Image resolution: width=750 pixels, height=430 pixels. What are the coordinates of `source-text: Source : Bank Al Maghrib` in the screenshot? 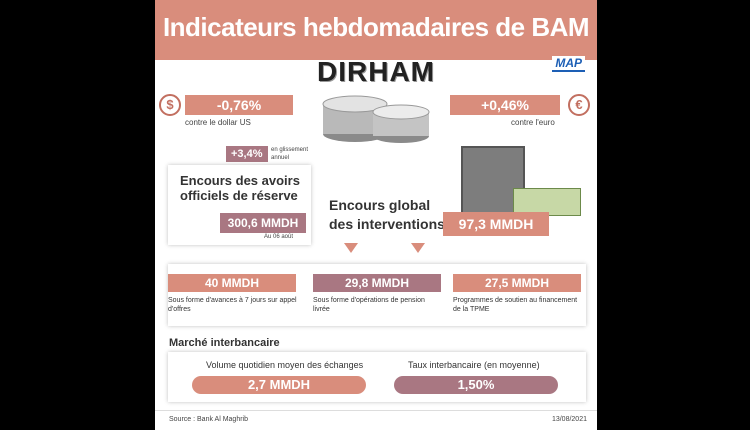 It's located at (208, 419).